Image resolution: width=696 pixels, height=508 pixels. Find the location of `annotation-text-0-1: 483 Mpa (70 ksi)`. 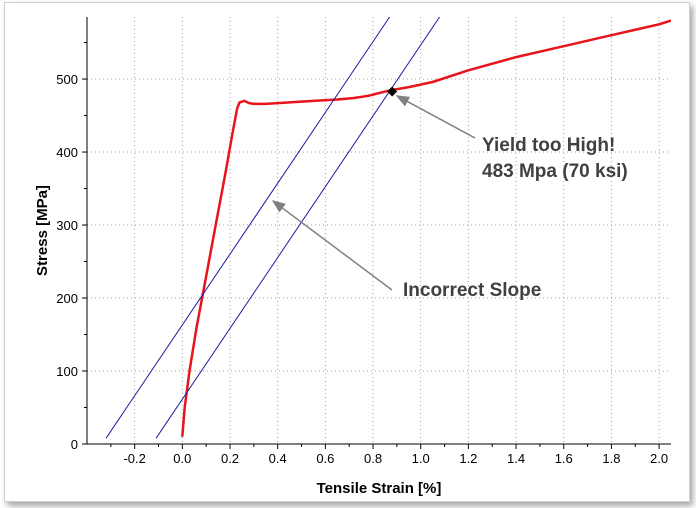

annotation-text-0-1: 483 Mpa (70 ksi) is located at coordinates (555, 171).